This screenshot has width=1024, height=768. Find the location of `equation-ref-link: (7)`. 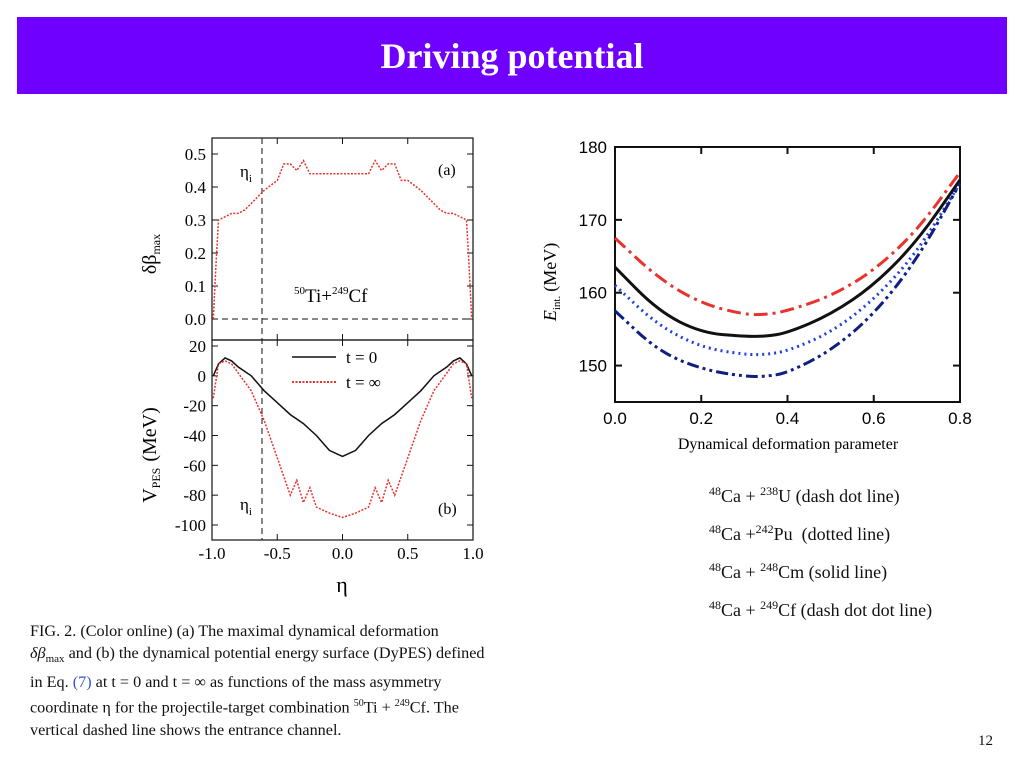

equation-ref-link: (7) is located at coordinates (82, 681).